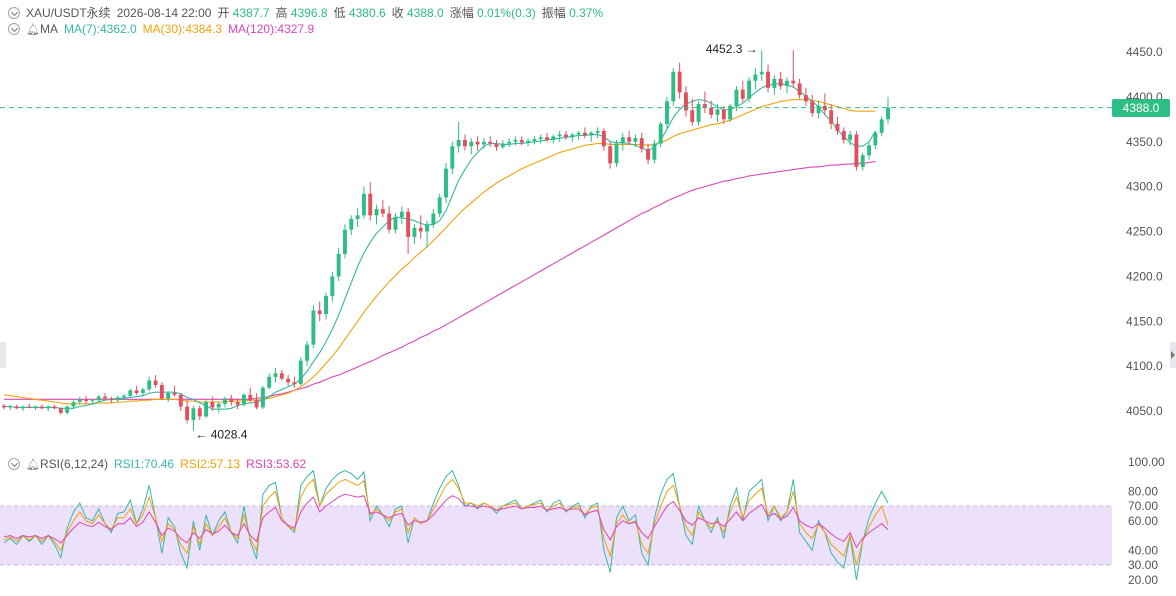 This screenshot has width=1176, height=596. What do you see at coordinates (164, 12) in the screenshot?
I see `datetime-label: 2026-08-14 22:00` at bounding box center [164, 12].